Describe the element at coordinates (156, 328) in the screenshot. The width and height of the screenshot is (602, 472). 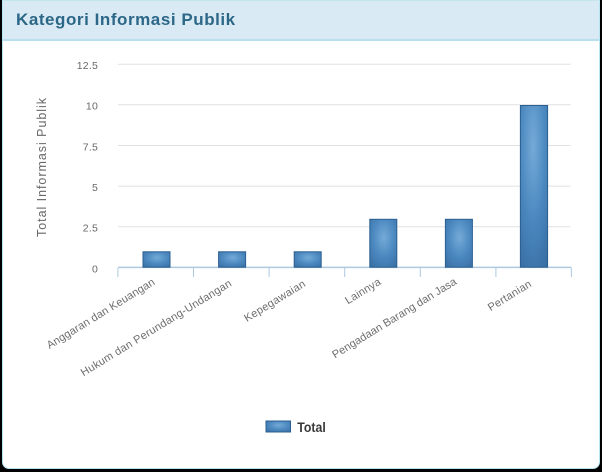
I see `svg-text: Hukum dan Perundang-Undangan` at that location.